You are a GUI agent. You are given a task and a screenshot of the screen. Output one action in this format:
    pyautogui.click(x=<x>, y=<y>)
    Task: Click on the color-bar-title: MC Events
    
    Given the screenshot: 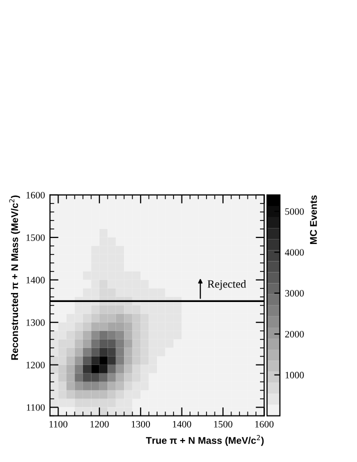 What is the action you would take?
    pyautogui.click(x=313, y=219)
    